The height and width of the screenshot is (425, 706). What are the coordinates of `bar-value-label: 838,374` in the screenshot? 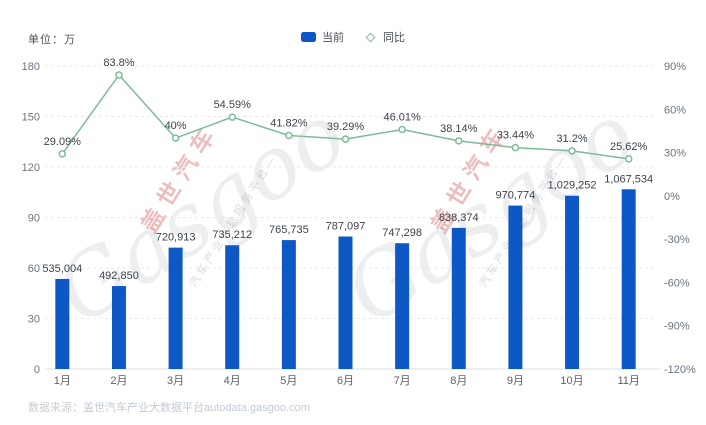 It's located at (459, 218).